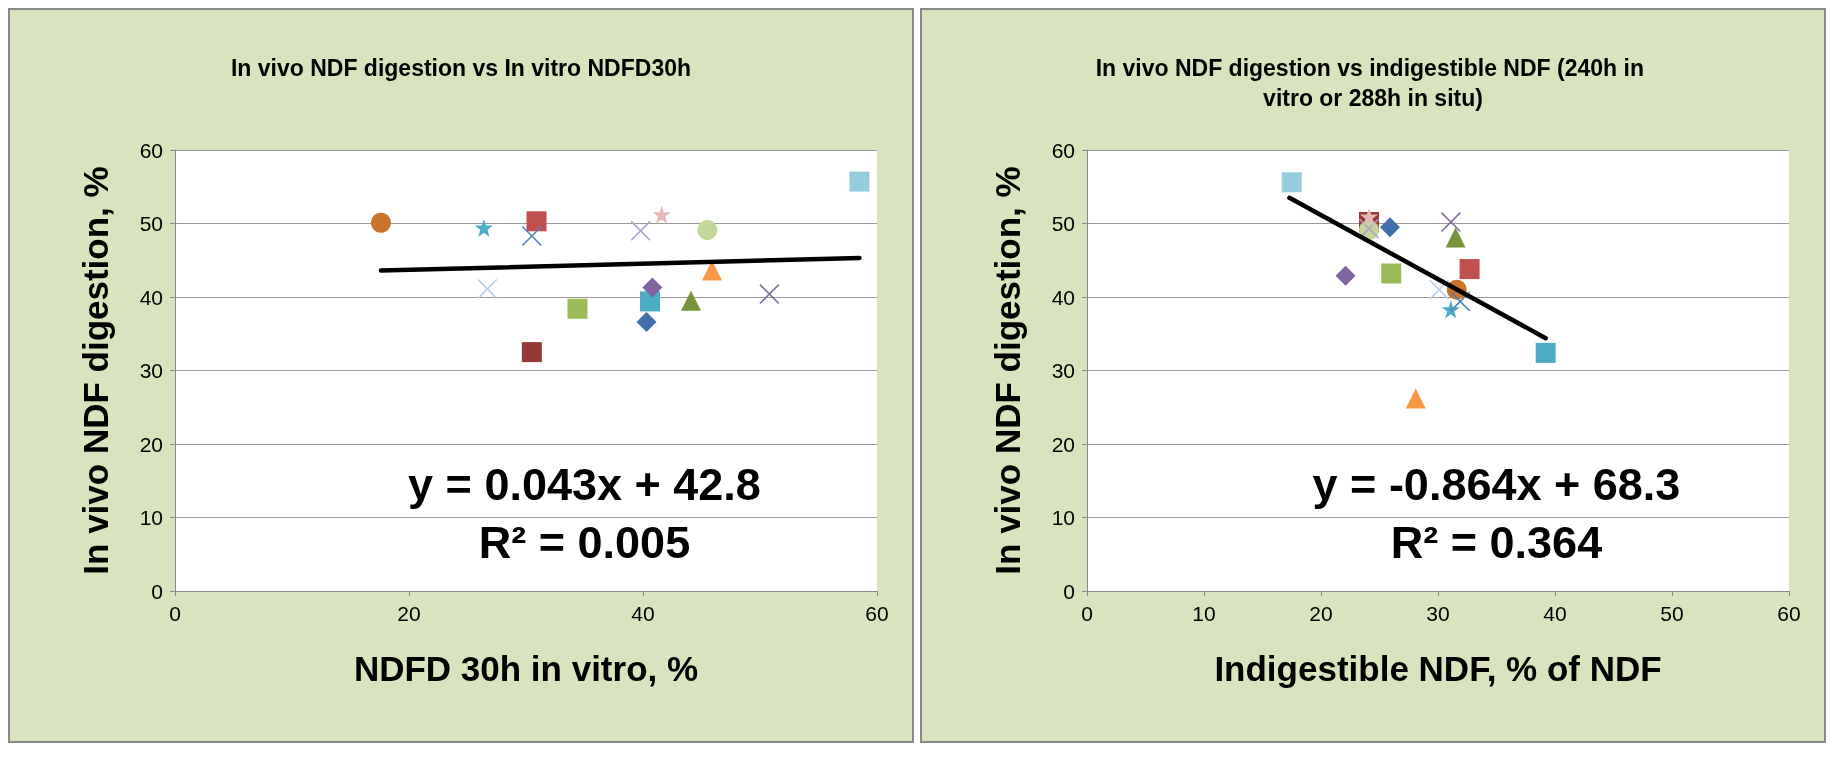  Describe the element at coordinates (526, 668) in the screenshot. I see `x-axis-title: NDFD 30h in vitro, %` at that location.